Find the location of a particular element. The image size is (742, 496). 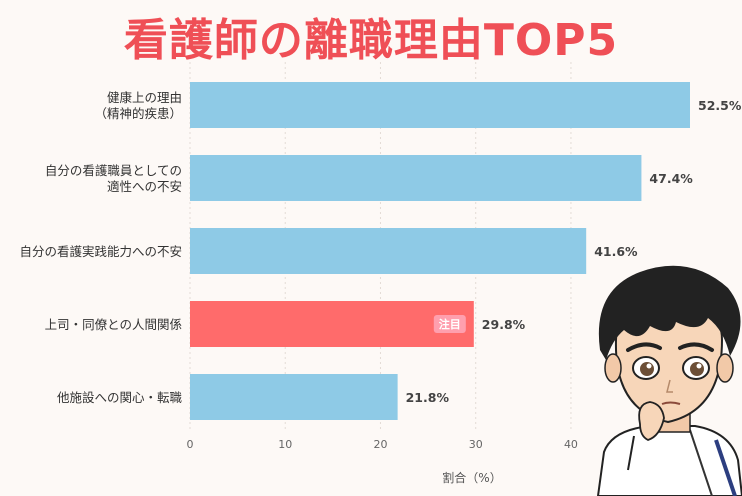

x-tick-label: 20 is located at coordinates (380, 444).